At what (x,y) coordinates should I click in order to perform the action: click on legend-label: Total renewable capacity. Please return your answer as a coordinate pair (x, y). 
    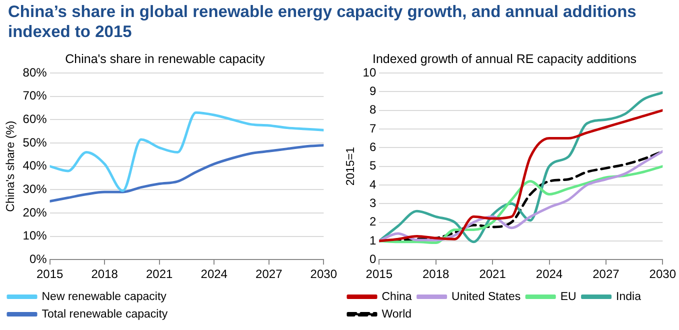
    Looking at the image, I should click on (105, 314).